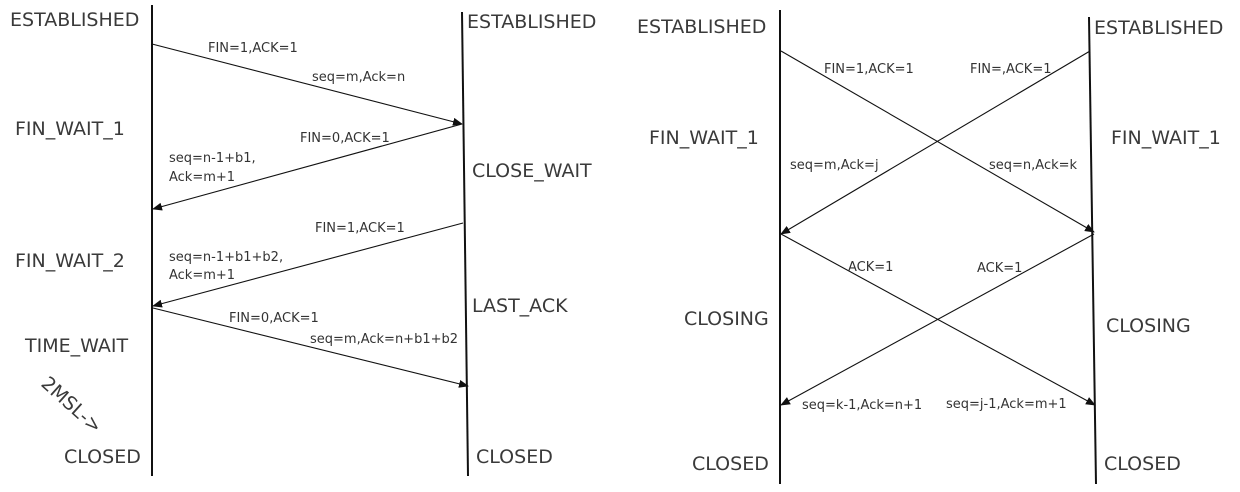 The width and height of the screenshot is (1240, 492). I want to click on right-server-state-closing: CLOSING, so click(1148, 326).